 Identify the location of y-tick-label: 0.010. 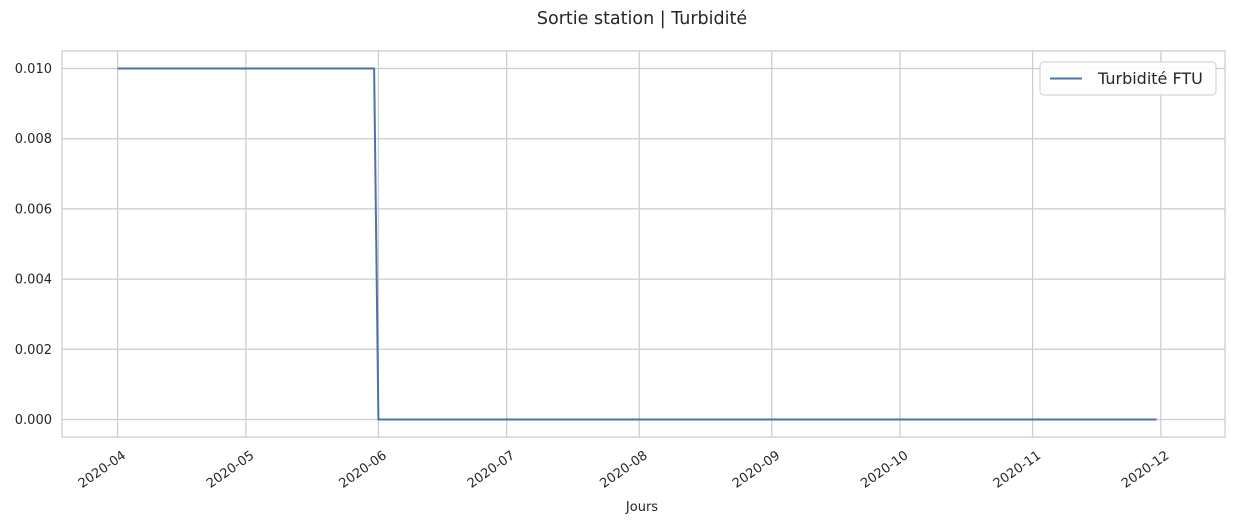
(33, 69).